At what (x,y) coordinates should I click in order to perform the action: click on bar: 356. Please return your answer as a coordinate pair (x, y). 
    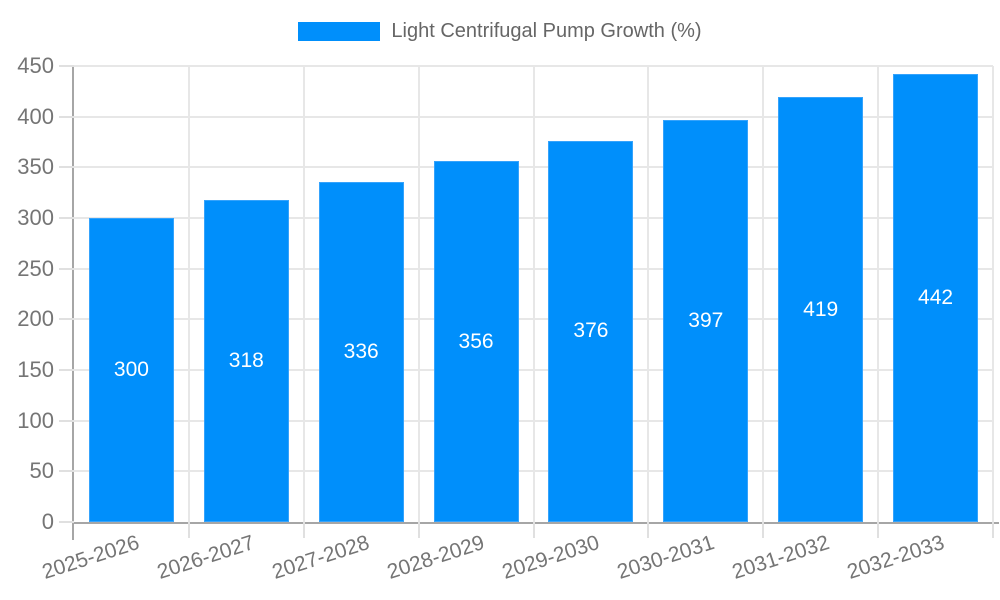
    Looking at the image, I should click on (476, 341).